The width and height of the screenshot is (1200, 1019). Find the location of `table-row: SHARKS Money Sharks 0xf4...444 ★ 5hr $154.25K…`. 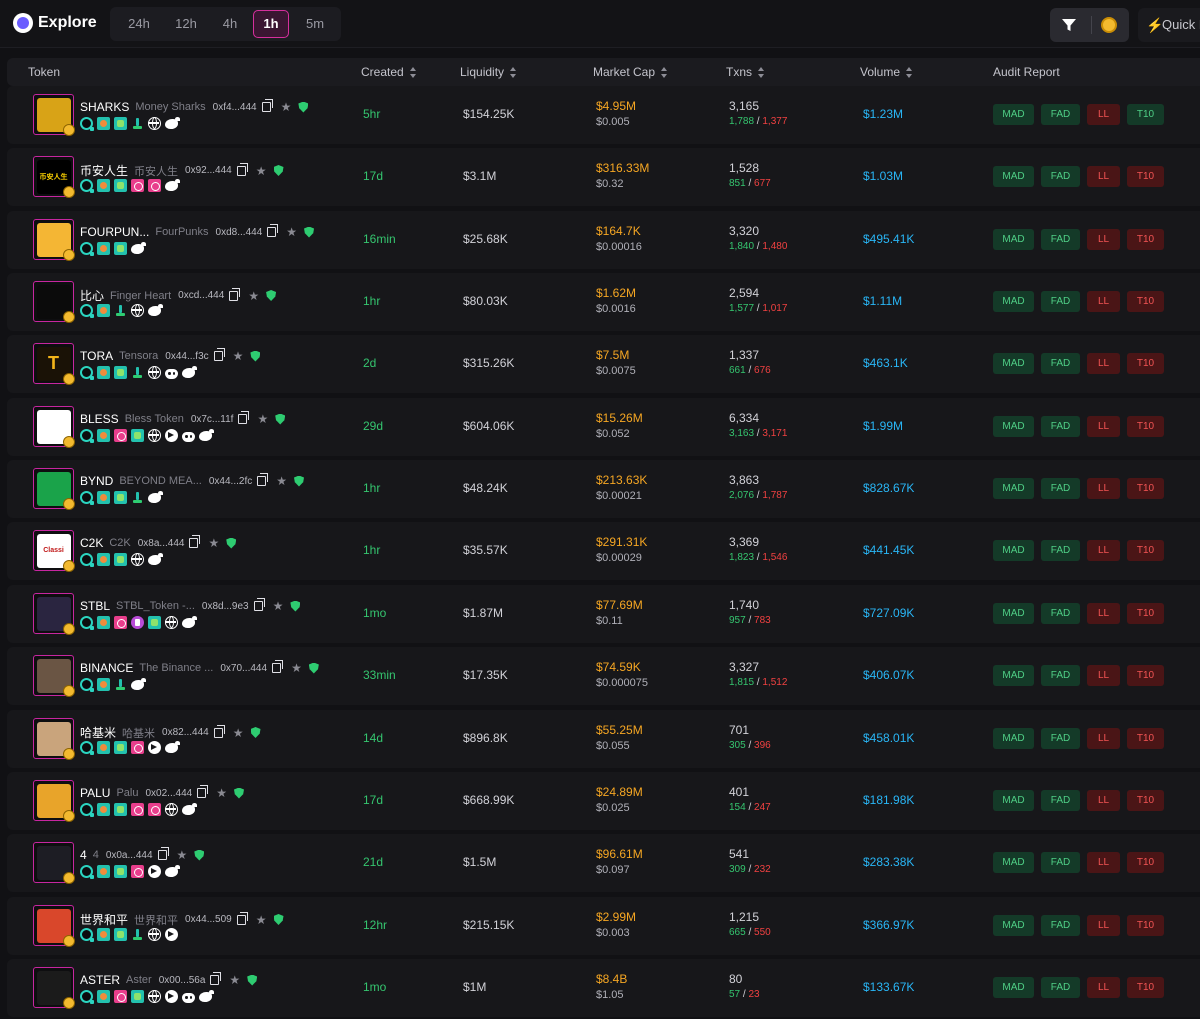

table-row: SHARKS Money Sharks 0xf4...444 ★ 5hr $154.25K… is located at coordinates (603, 115).